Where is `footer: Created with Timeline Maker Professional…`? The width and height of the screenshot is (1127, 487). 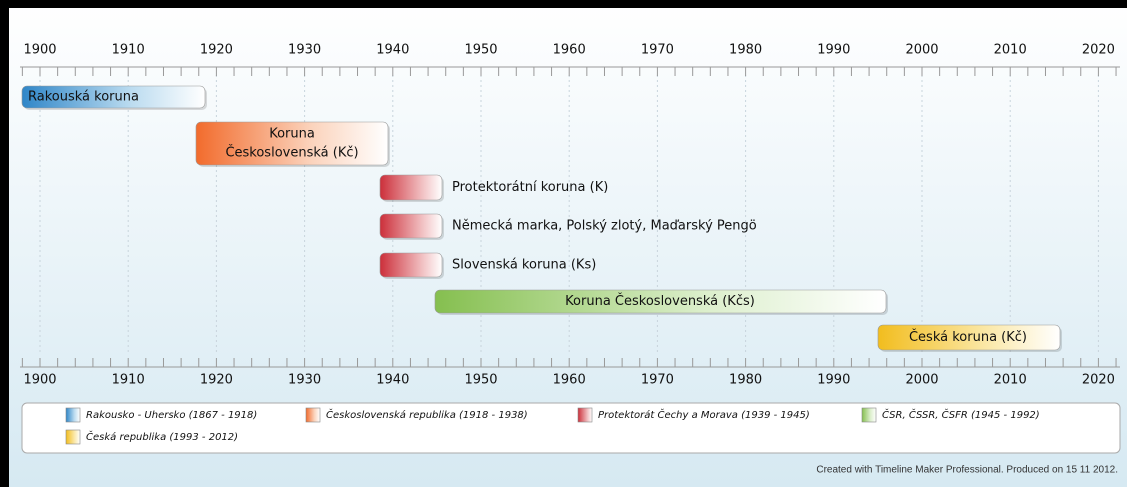
footer: Created with Timeline Maker Professional… is located at coordinates (967, 470).